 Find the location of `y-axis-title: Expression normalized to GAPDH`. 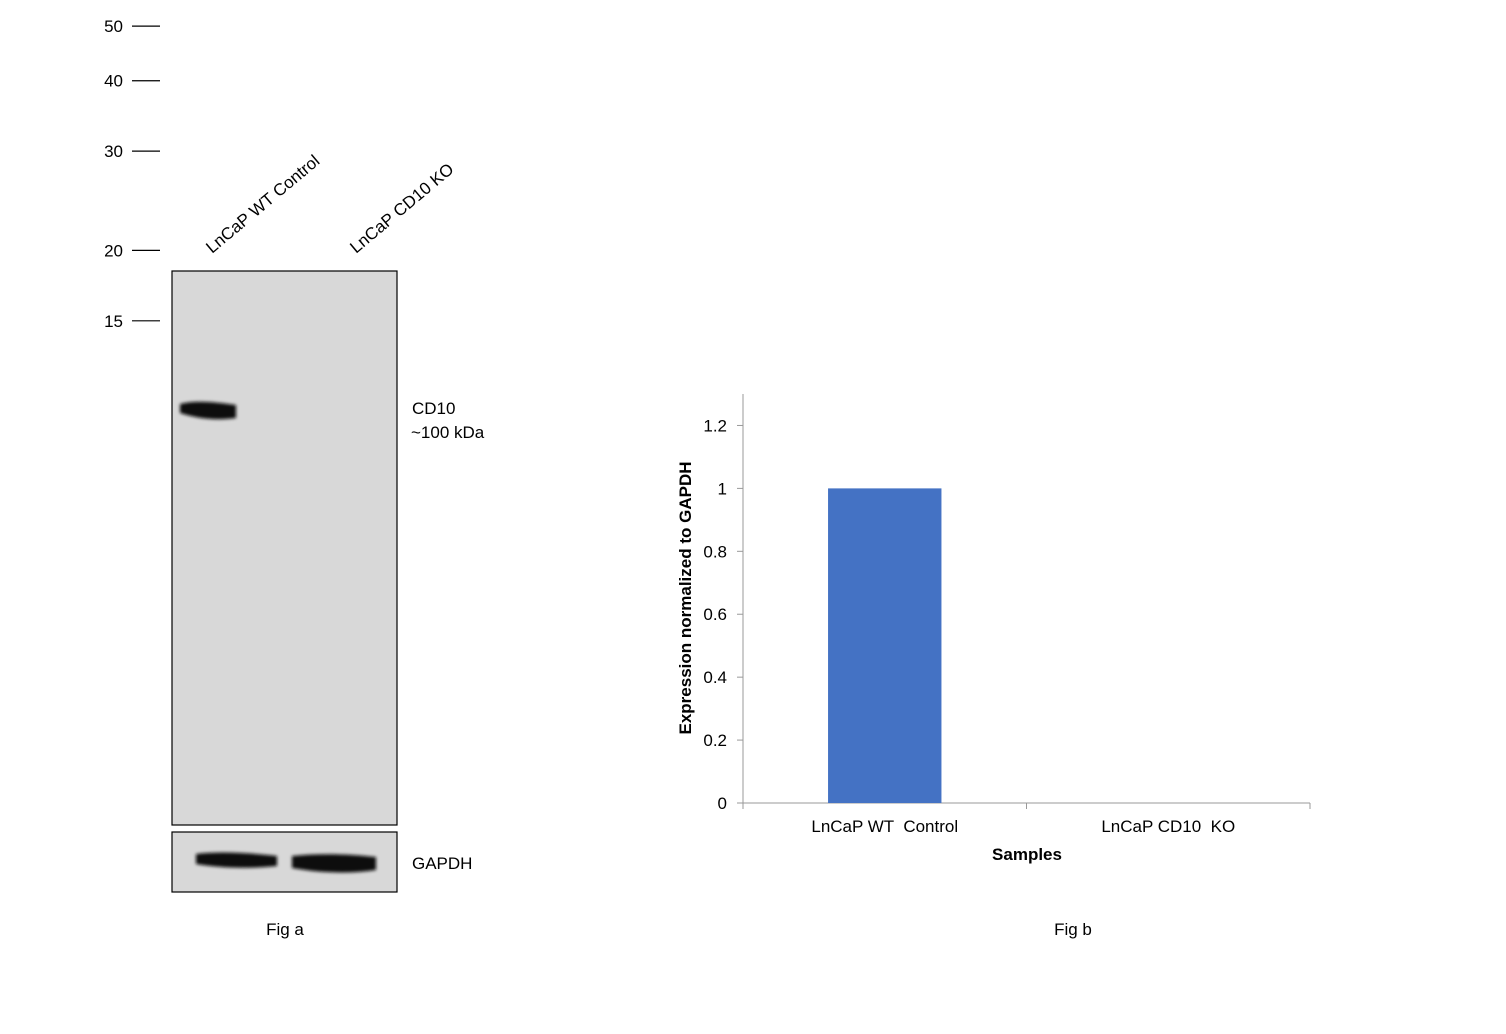

y-axis-title: Expression normalized to GAPDH is located at coordinates (685, 598).